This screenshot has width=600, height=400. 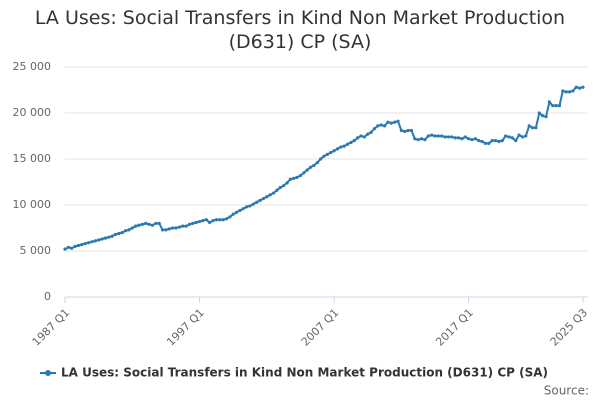 I want to click on y-tick-label: 5 000, so click(x=36, y=250).